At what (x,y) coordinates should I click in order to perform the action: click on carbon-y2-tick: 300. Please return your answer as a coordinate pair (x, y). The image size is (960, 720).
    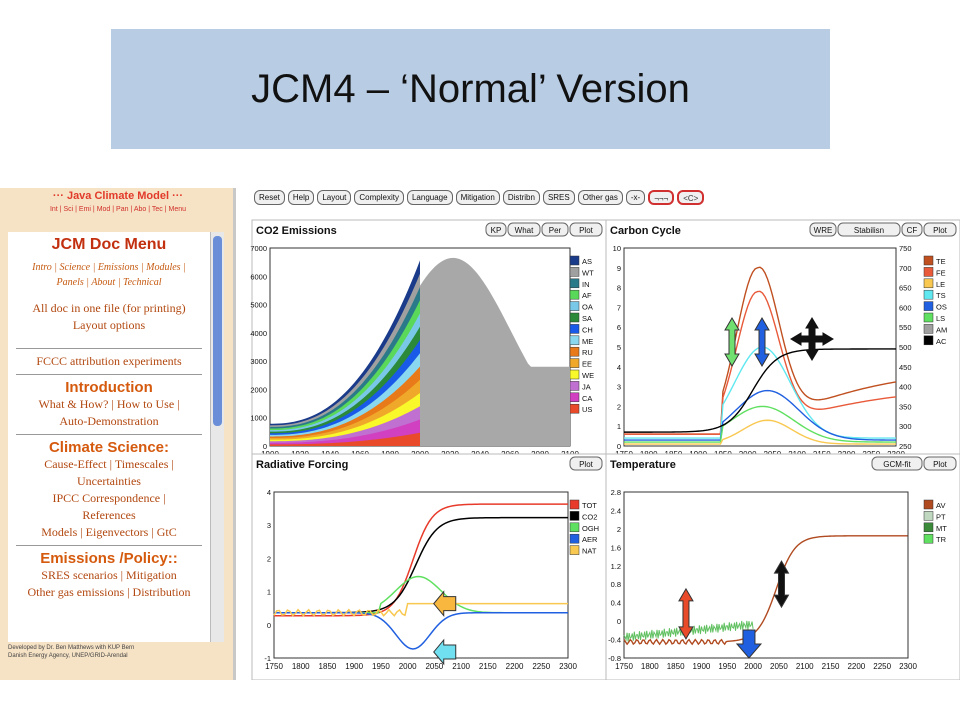
    Looking at the image, I should click on (905, 426).